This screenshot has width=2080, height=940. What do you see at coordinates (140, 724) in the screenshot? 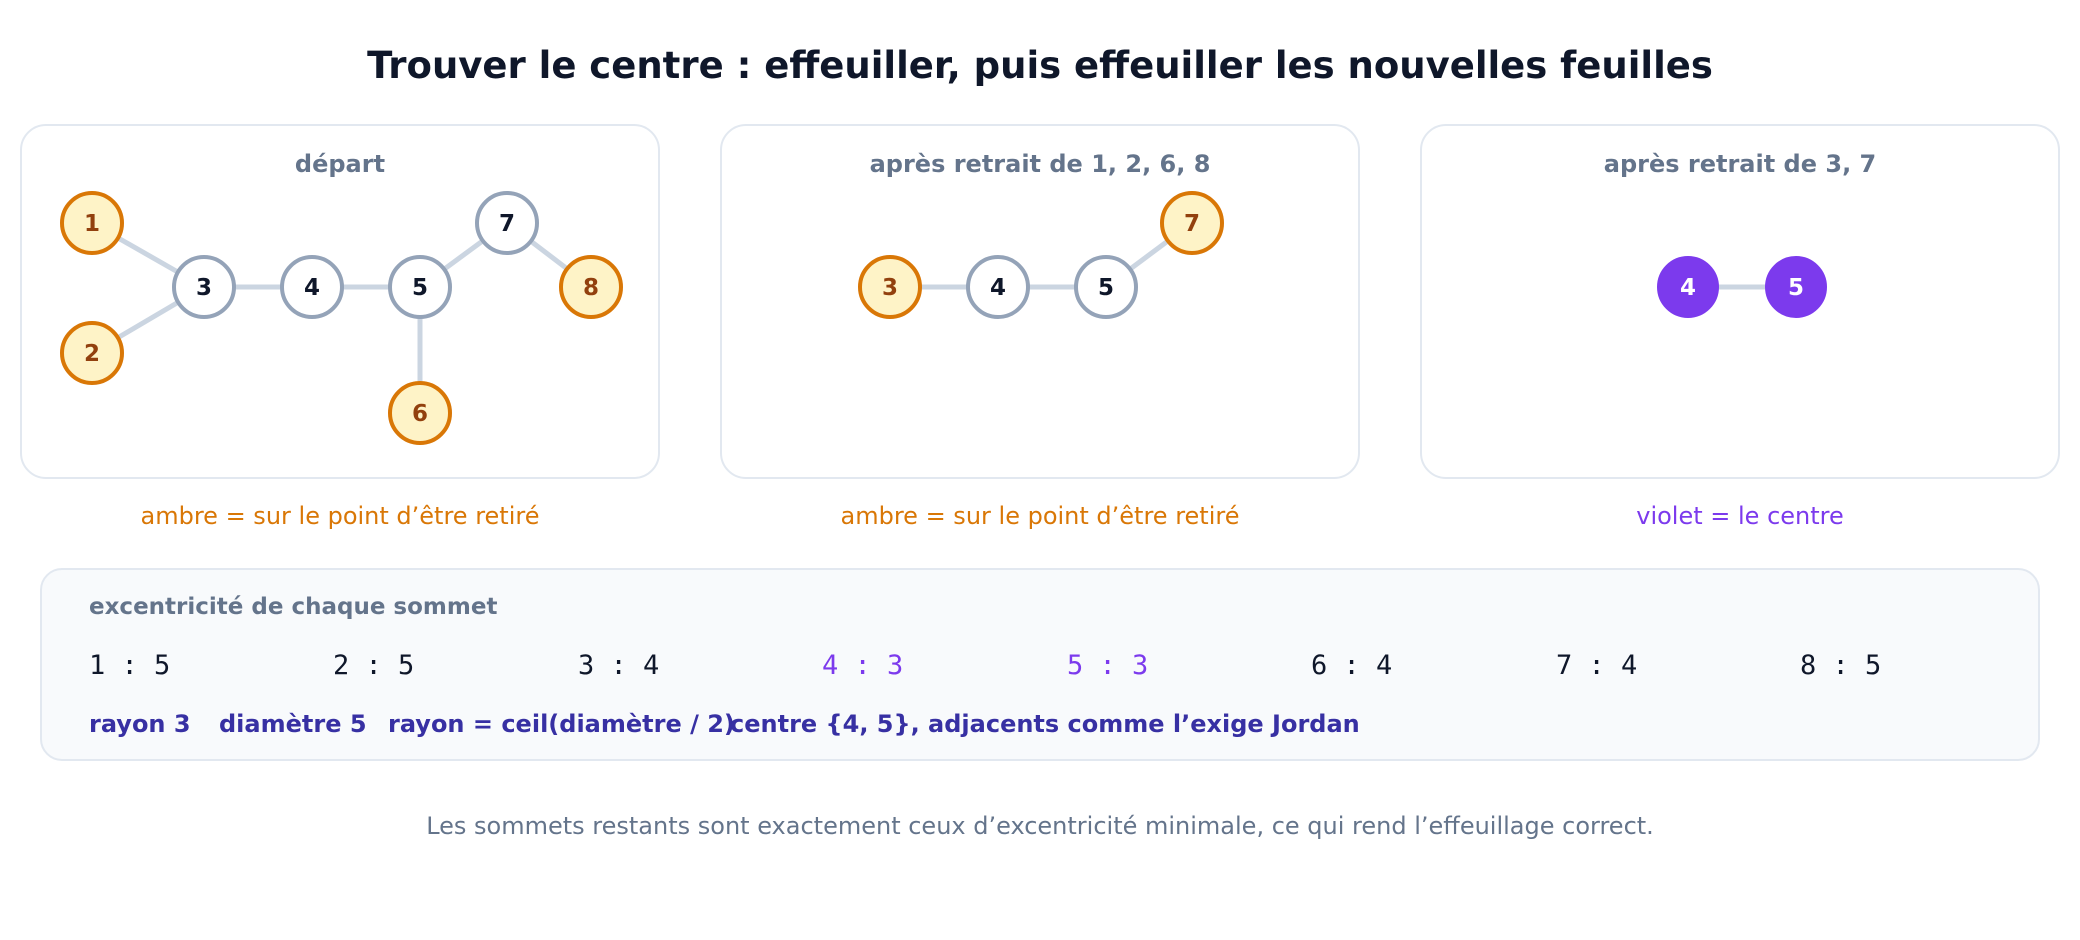
I see `stat-radius: rayon 3` at bounding box center [140, 724].